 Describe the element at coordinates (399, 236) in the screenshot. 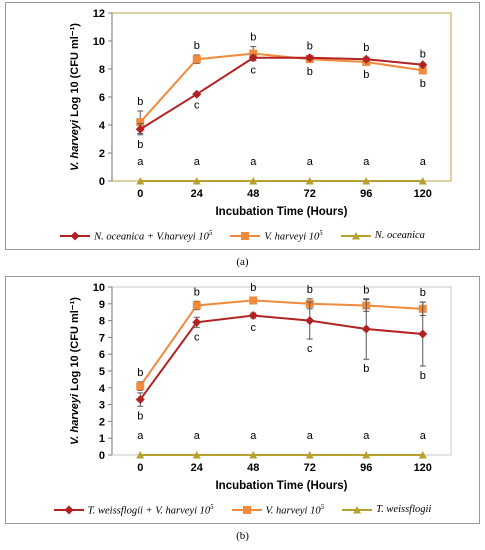

I see `chart-0-legend-label-2: N. oceanica` at that location.